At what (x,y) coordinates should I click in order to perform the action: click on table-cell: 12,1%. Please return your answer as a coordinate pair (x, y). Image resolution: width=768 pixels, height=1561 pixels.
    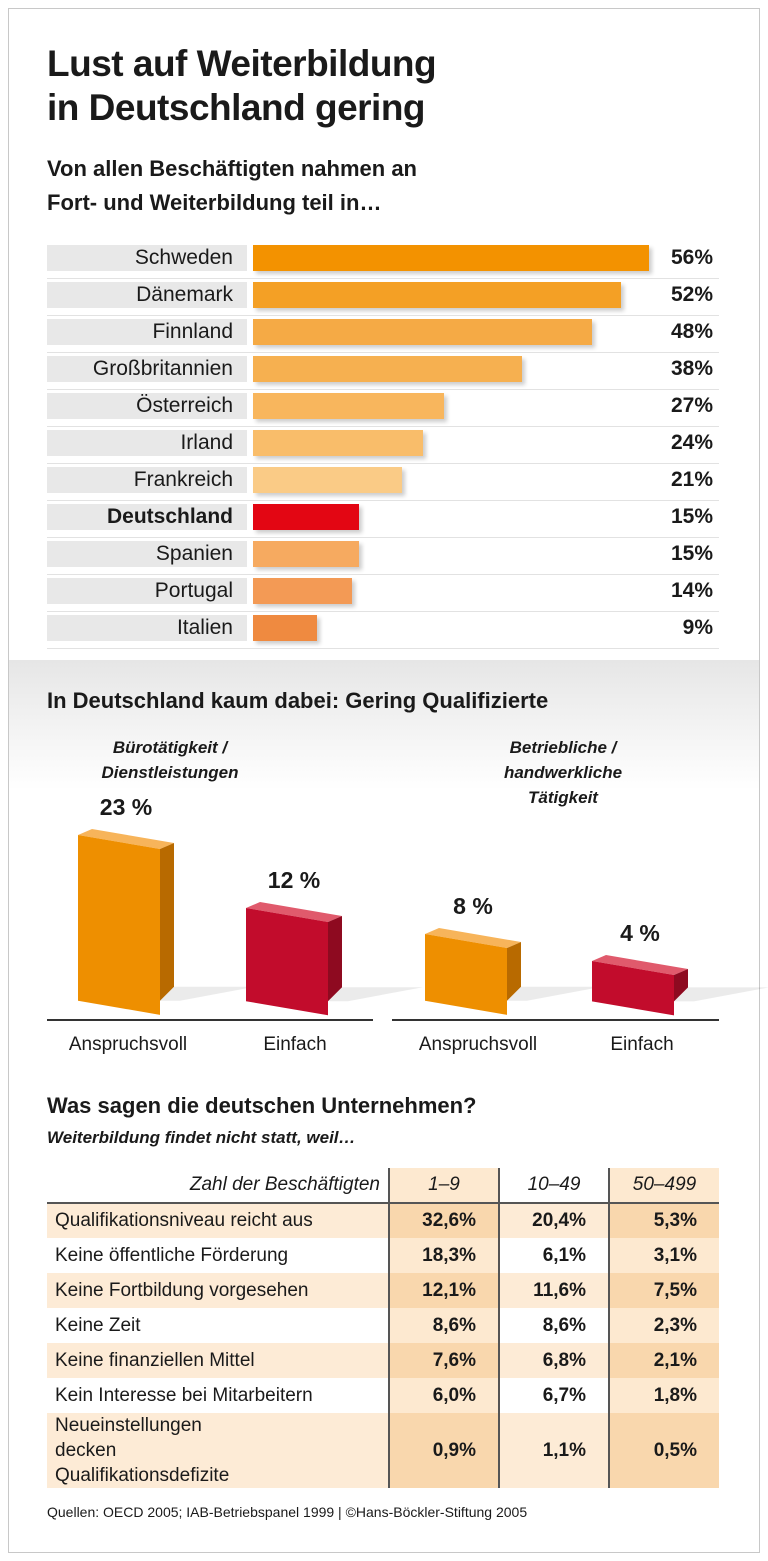
    Looking at the image, I should click on (443, 1290).